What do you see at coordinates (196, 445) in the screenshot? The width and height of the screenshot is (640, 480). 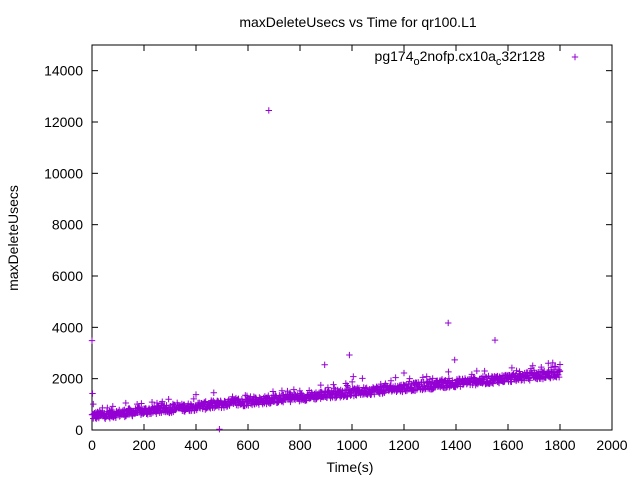 I see `x-tick-label: 400` at bounding box center [196, 445].